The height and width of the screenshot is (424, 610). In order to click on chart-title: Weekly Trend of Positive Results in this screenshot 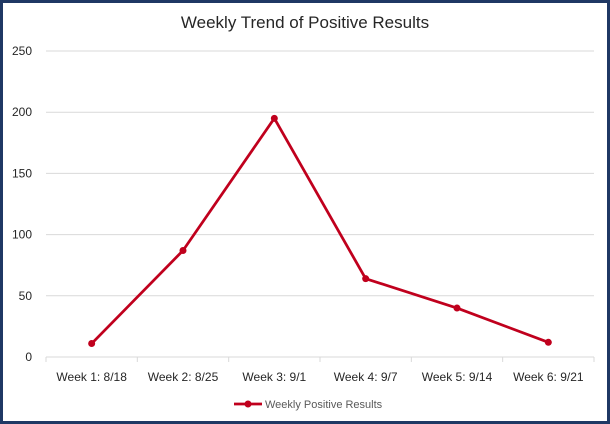, I will do `click(305, 22)`.